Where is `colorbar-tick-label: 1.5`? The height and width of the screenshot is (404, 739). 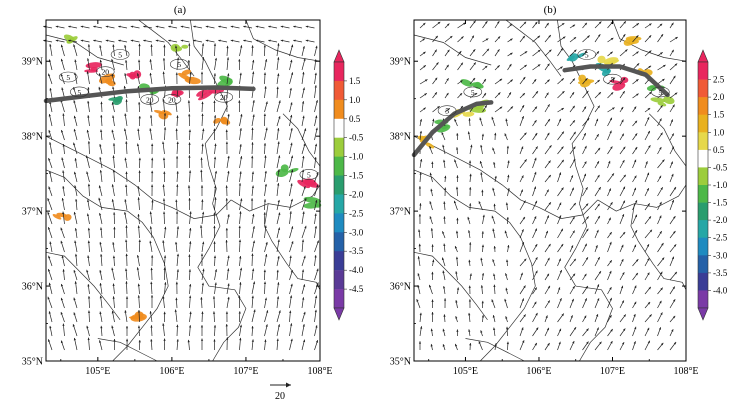
colorbar-tick-label: 1.5 is located at coordinates (719, 115).